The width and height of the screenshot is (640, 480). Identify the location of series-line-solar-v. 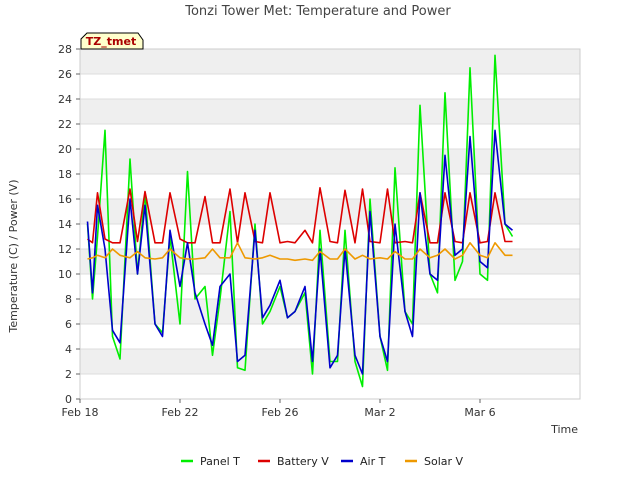
(300, 252).